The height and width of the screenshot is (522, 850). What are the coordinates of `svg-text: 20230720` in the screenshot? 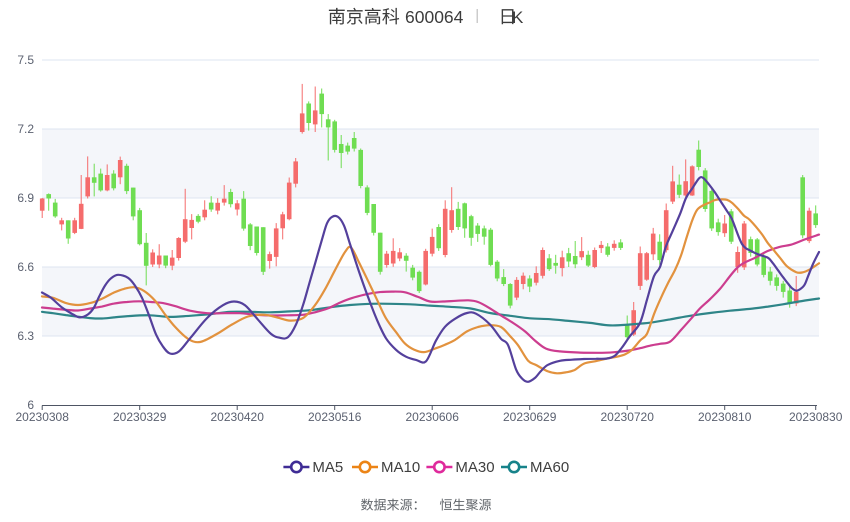 It's located at (628, 417).